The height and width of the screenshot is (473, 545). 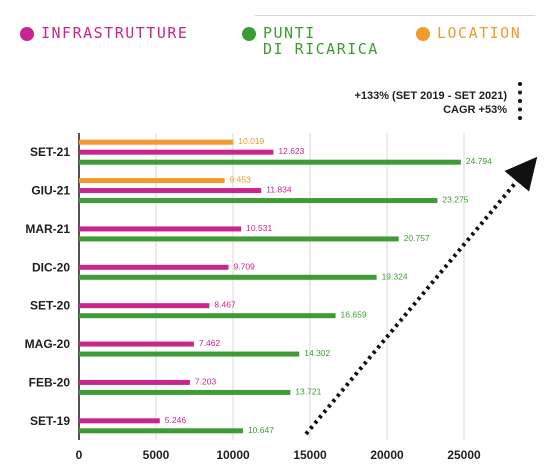 I want to click on data-label: 7.203, so click(x=206, y=381).